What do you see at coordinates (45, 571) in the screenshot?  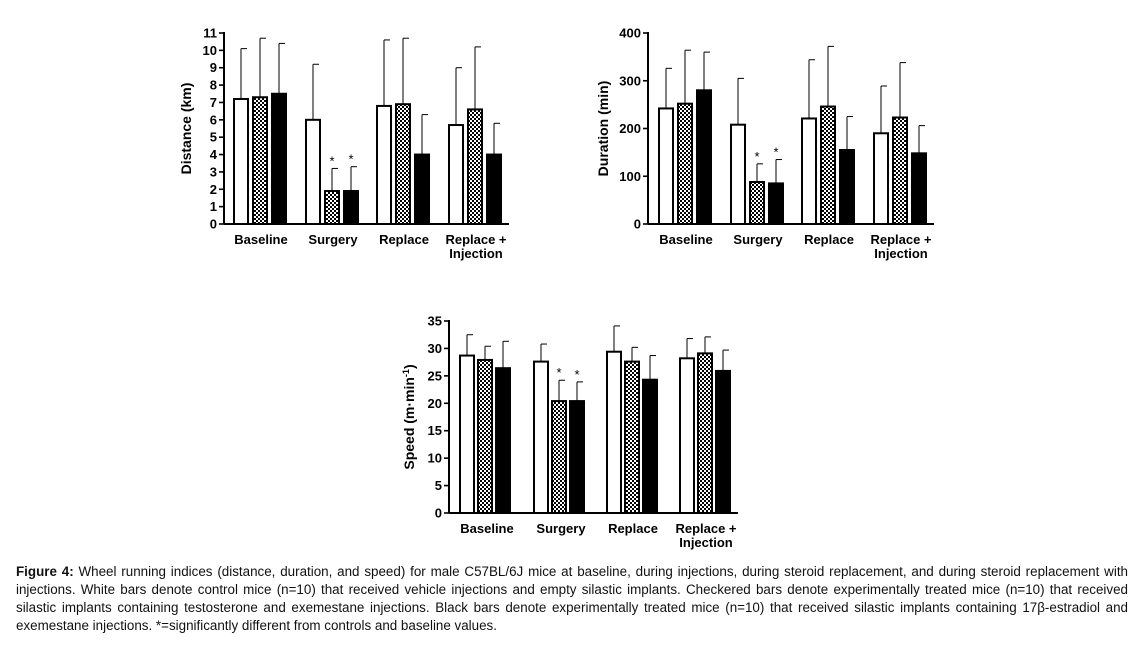 I see `caption-label: Figure 4:` at bounding box center [45, 571].